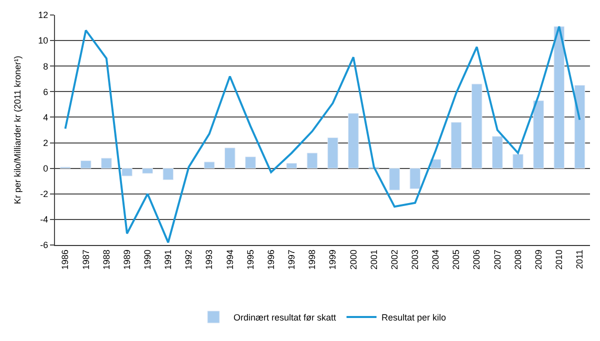  What do you see at coordinates (435, 260) in the screenshot?
I see `x-tick-label: 2004` at bounding box center [435, 260].